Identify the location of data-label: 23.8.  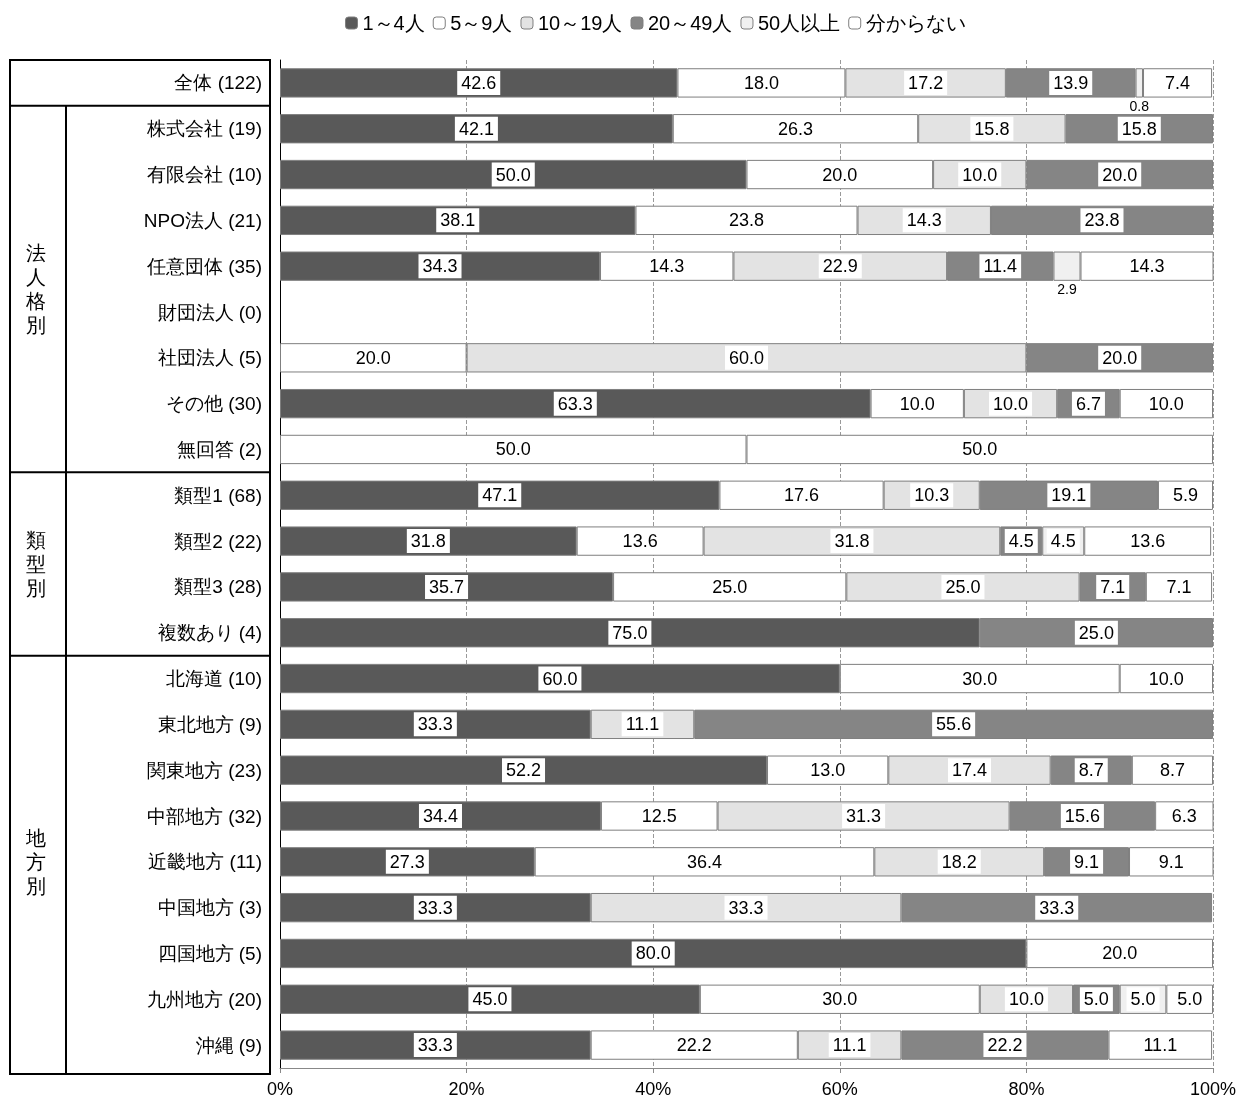
(746, 220).